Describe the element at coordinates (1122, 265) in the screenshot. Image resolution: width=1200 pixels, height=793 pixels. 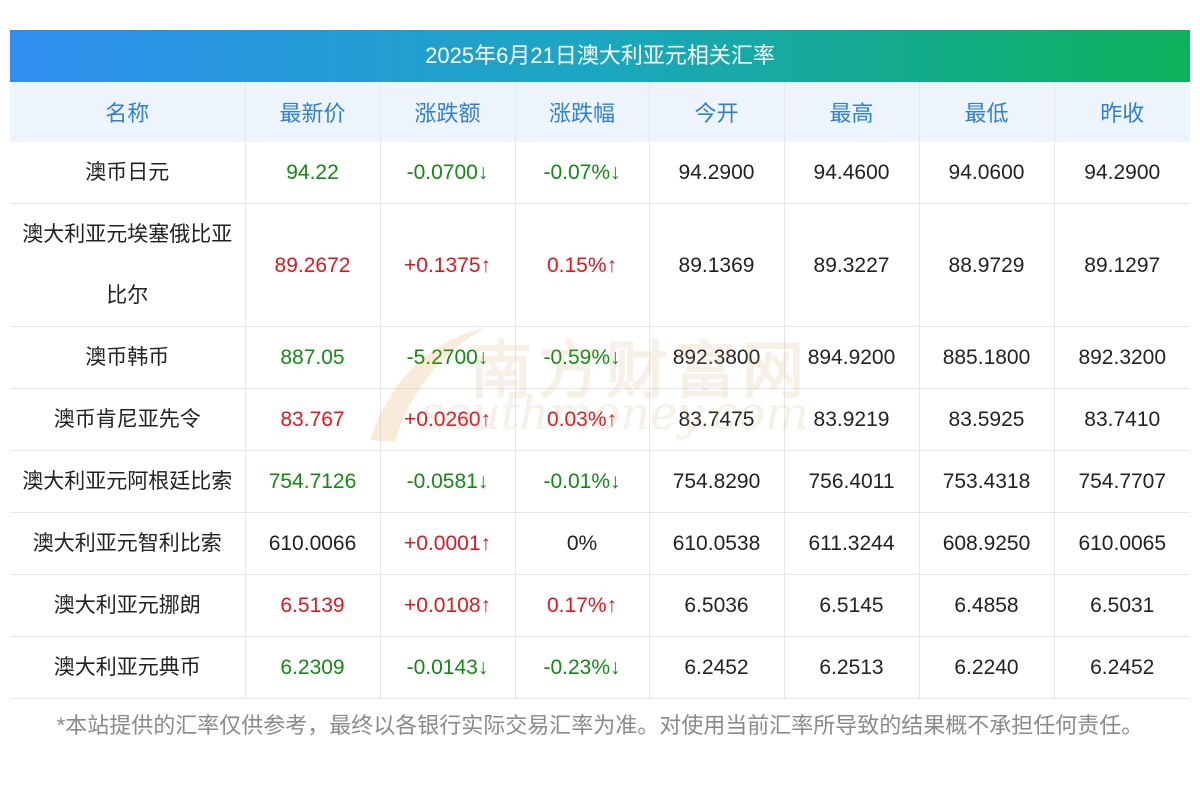
I see `cell-prev-close: 89.1297` at that location.